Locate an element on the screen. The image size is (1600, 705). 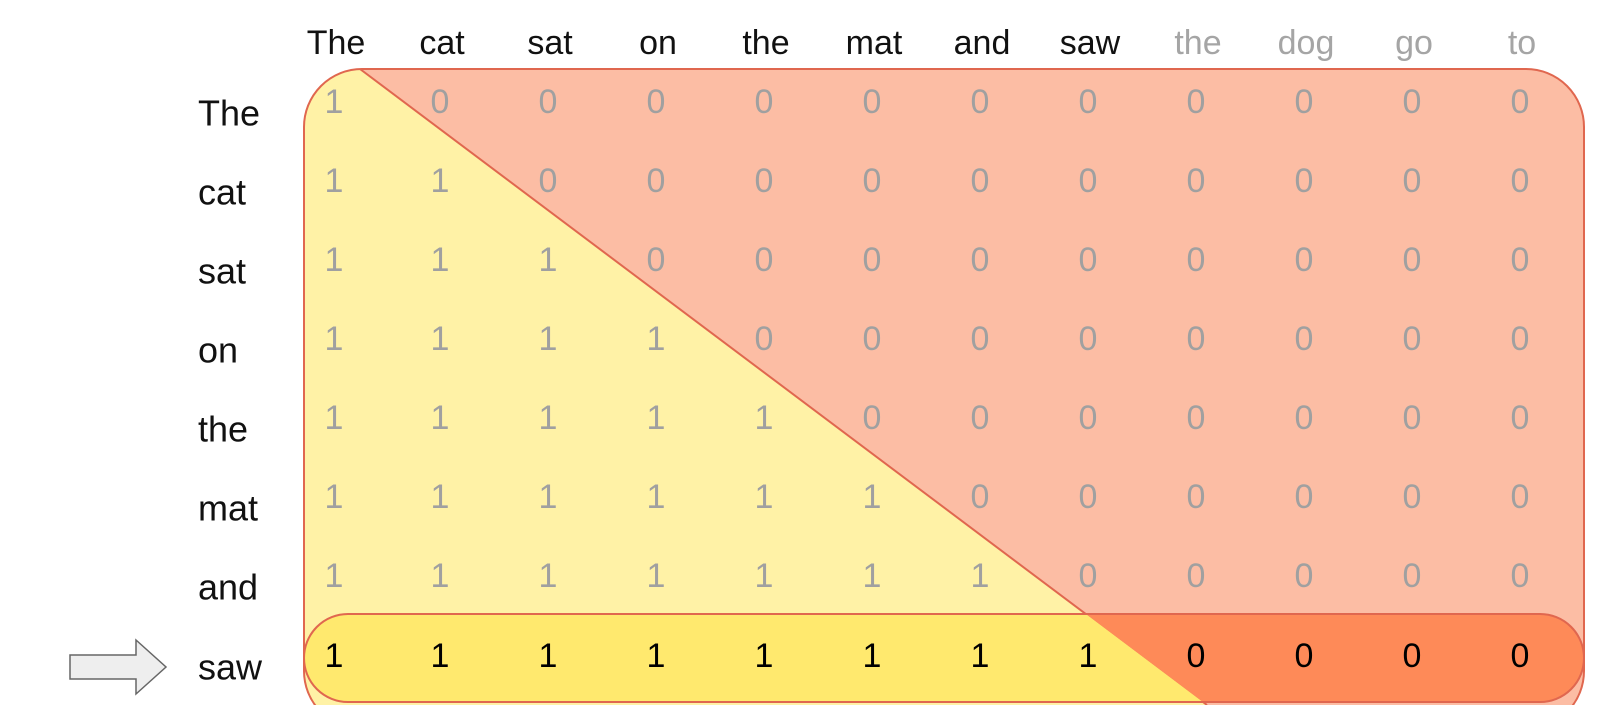
column-token-7: saw is located at coordinates (1090, 43).